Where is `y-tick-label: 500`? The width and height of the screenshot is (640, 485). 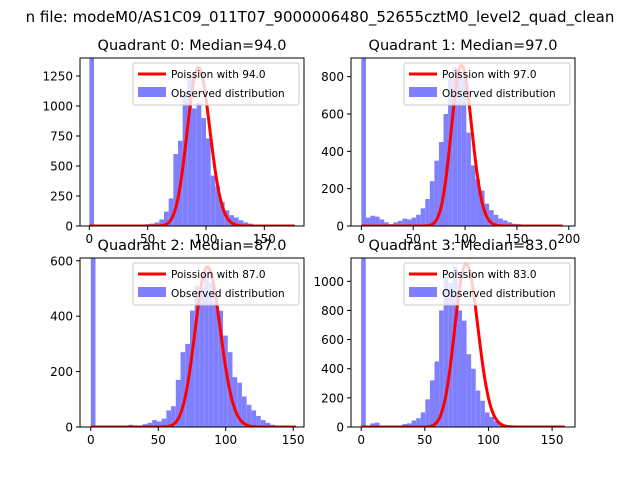 y-tick-label: 500 is located at coordinates (61, 167).